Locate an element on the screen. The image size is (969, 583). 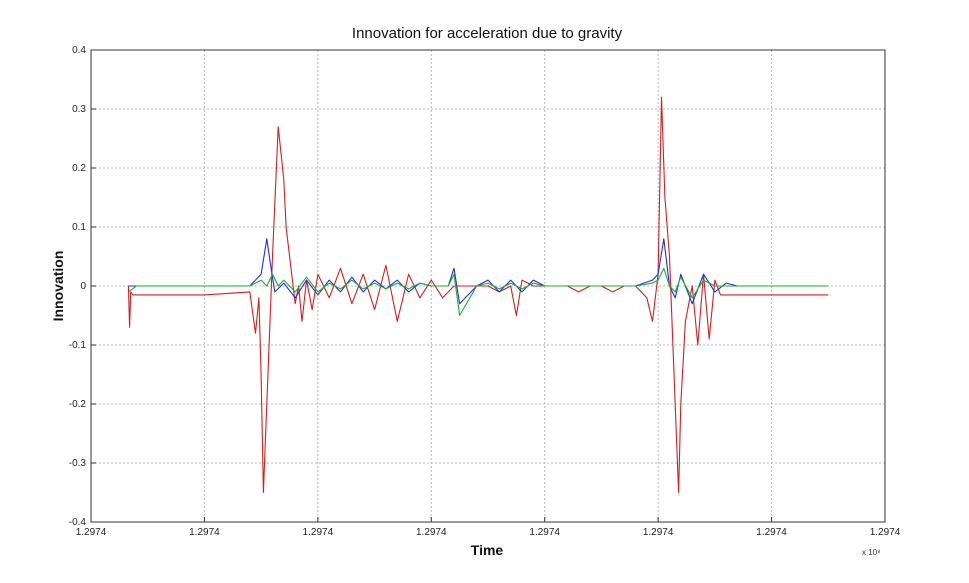
y-tick-label: 0.1 is located at coordinates (79, 227).